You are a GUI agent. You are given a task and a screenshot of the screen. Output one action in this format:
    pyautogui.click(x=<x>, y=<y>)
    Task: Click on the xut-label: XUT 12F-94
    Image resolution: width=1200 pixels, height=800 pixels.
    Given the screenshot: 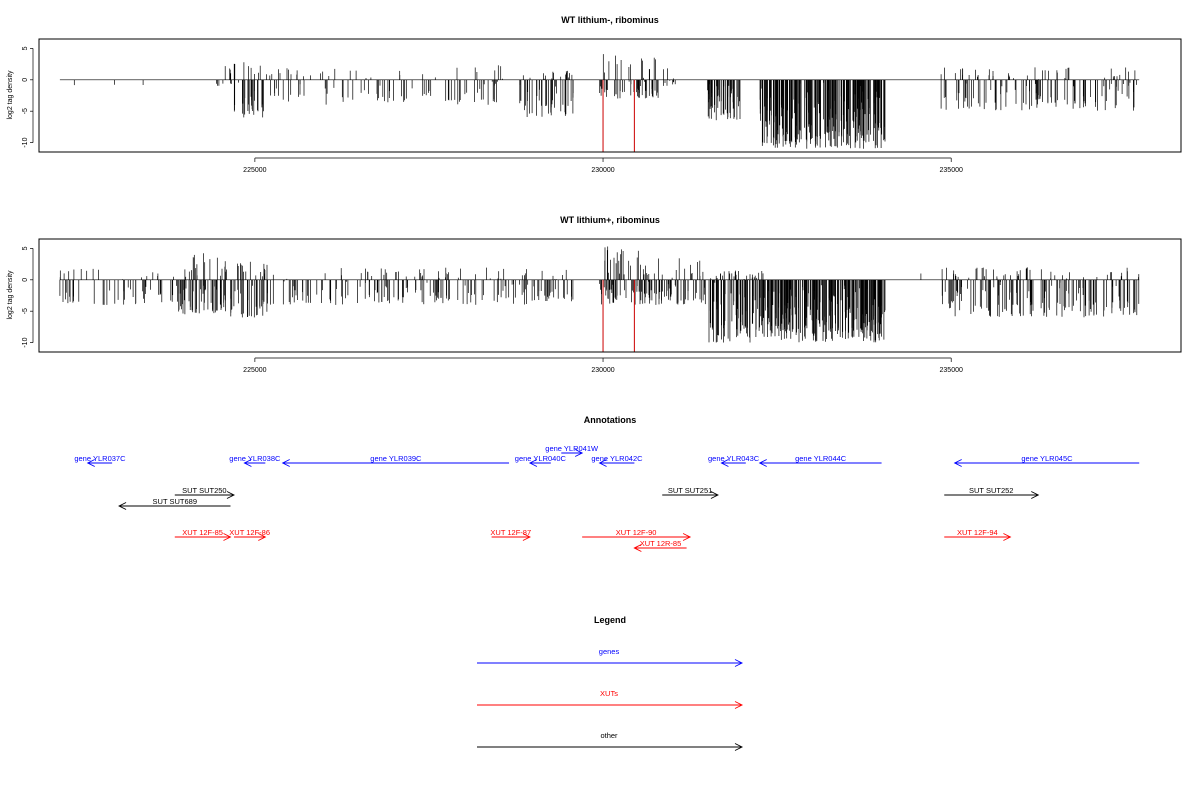 What is the action you would take?
    pyautogui.click(x=977, y=532)
    